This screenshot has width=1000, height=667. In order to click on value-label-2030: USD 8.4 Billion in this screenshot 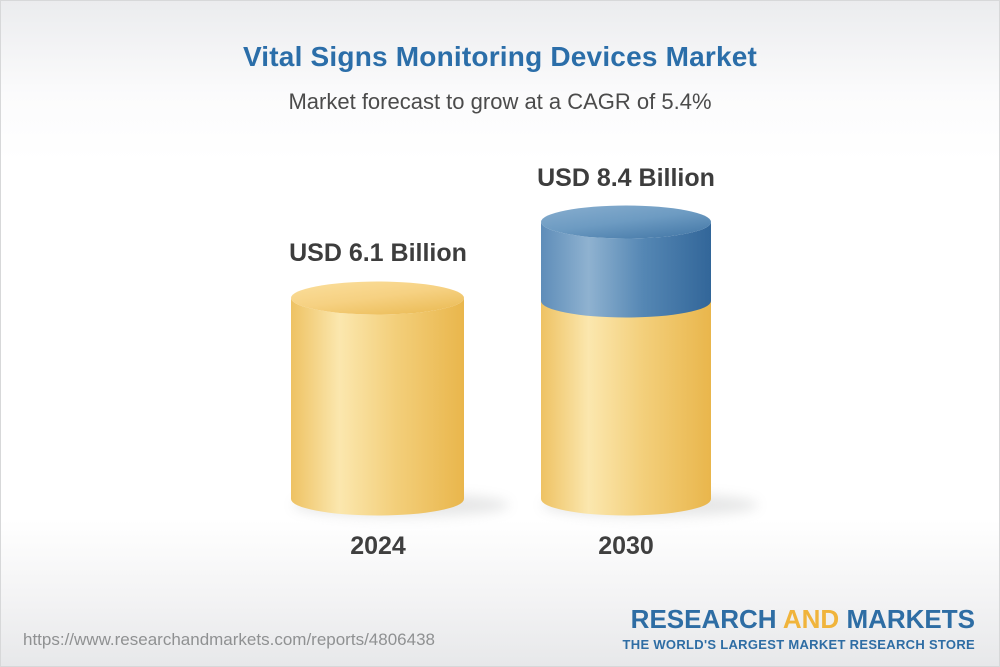, I will do `click(626, 178)`.